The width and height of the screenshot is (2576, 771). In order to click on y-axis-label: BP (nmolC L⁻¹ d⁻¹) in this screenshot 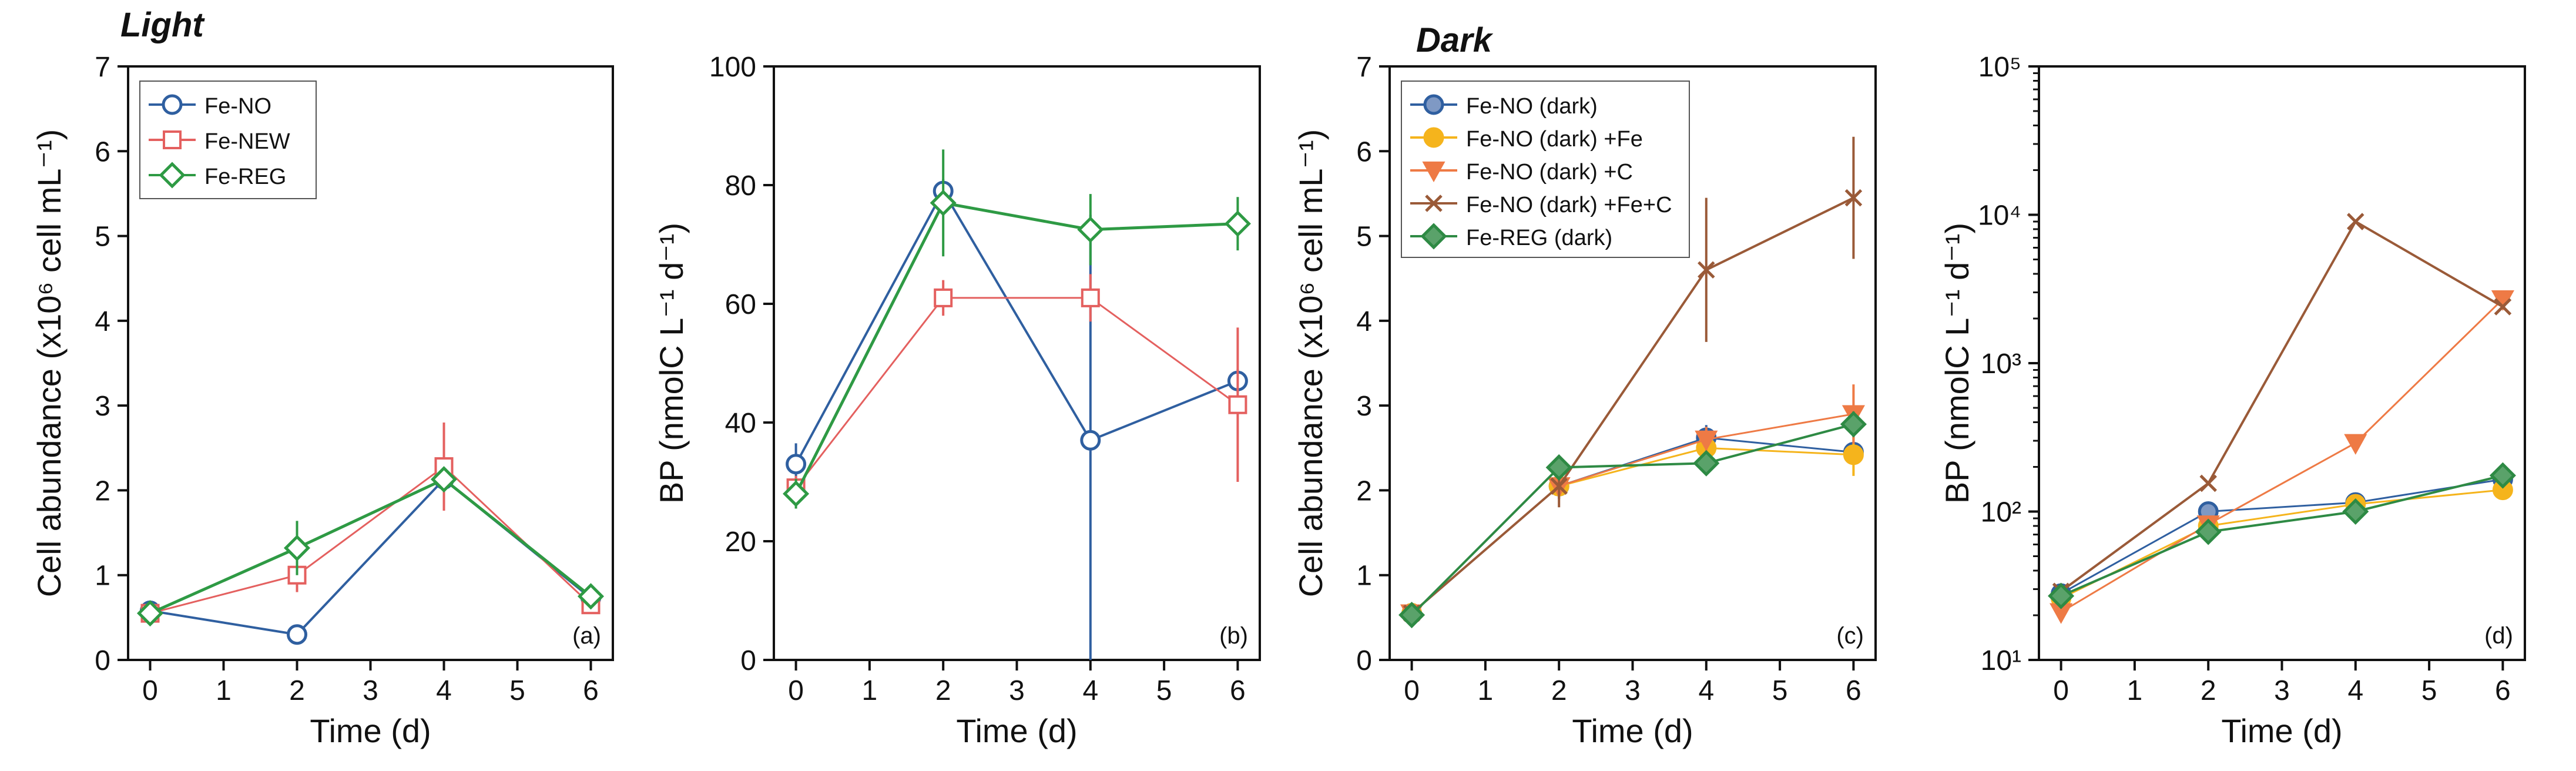, I will do `click(672, 363)`.